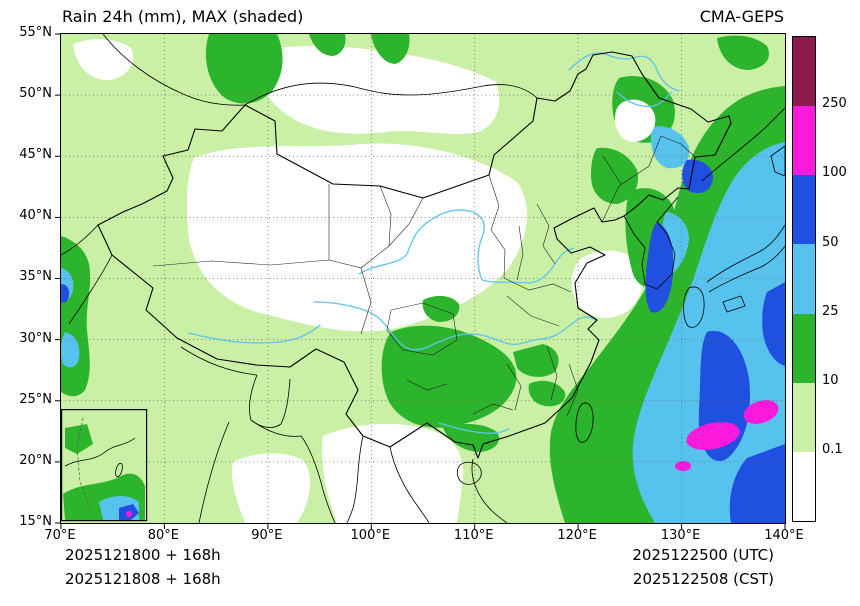 Image resolution: width=860 pixels, height=606 pixels. Describe the element at coordinates (35, 521) in the screenshot. I see `lat-tick-label: 15°N` at that location.